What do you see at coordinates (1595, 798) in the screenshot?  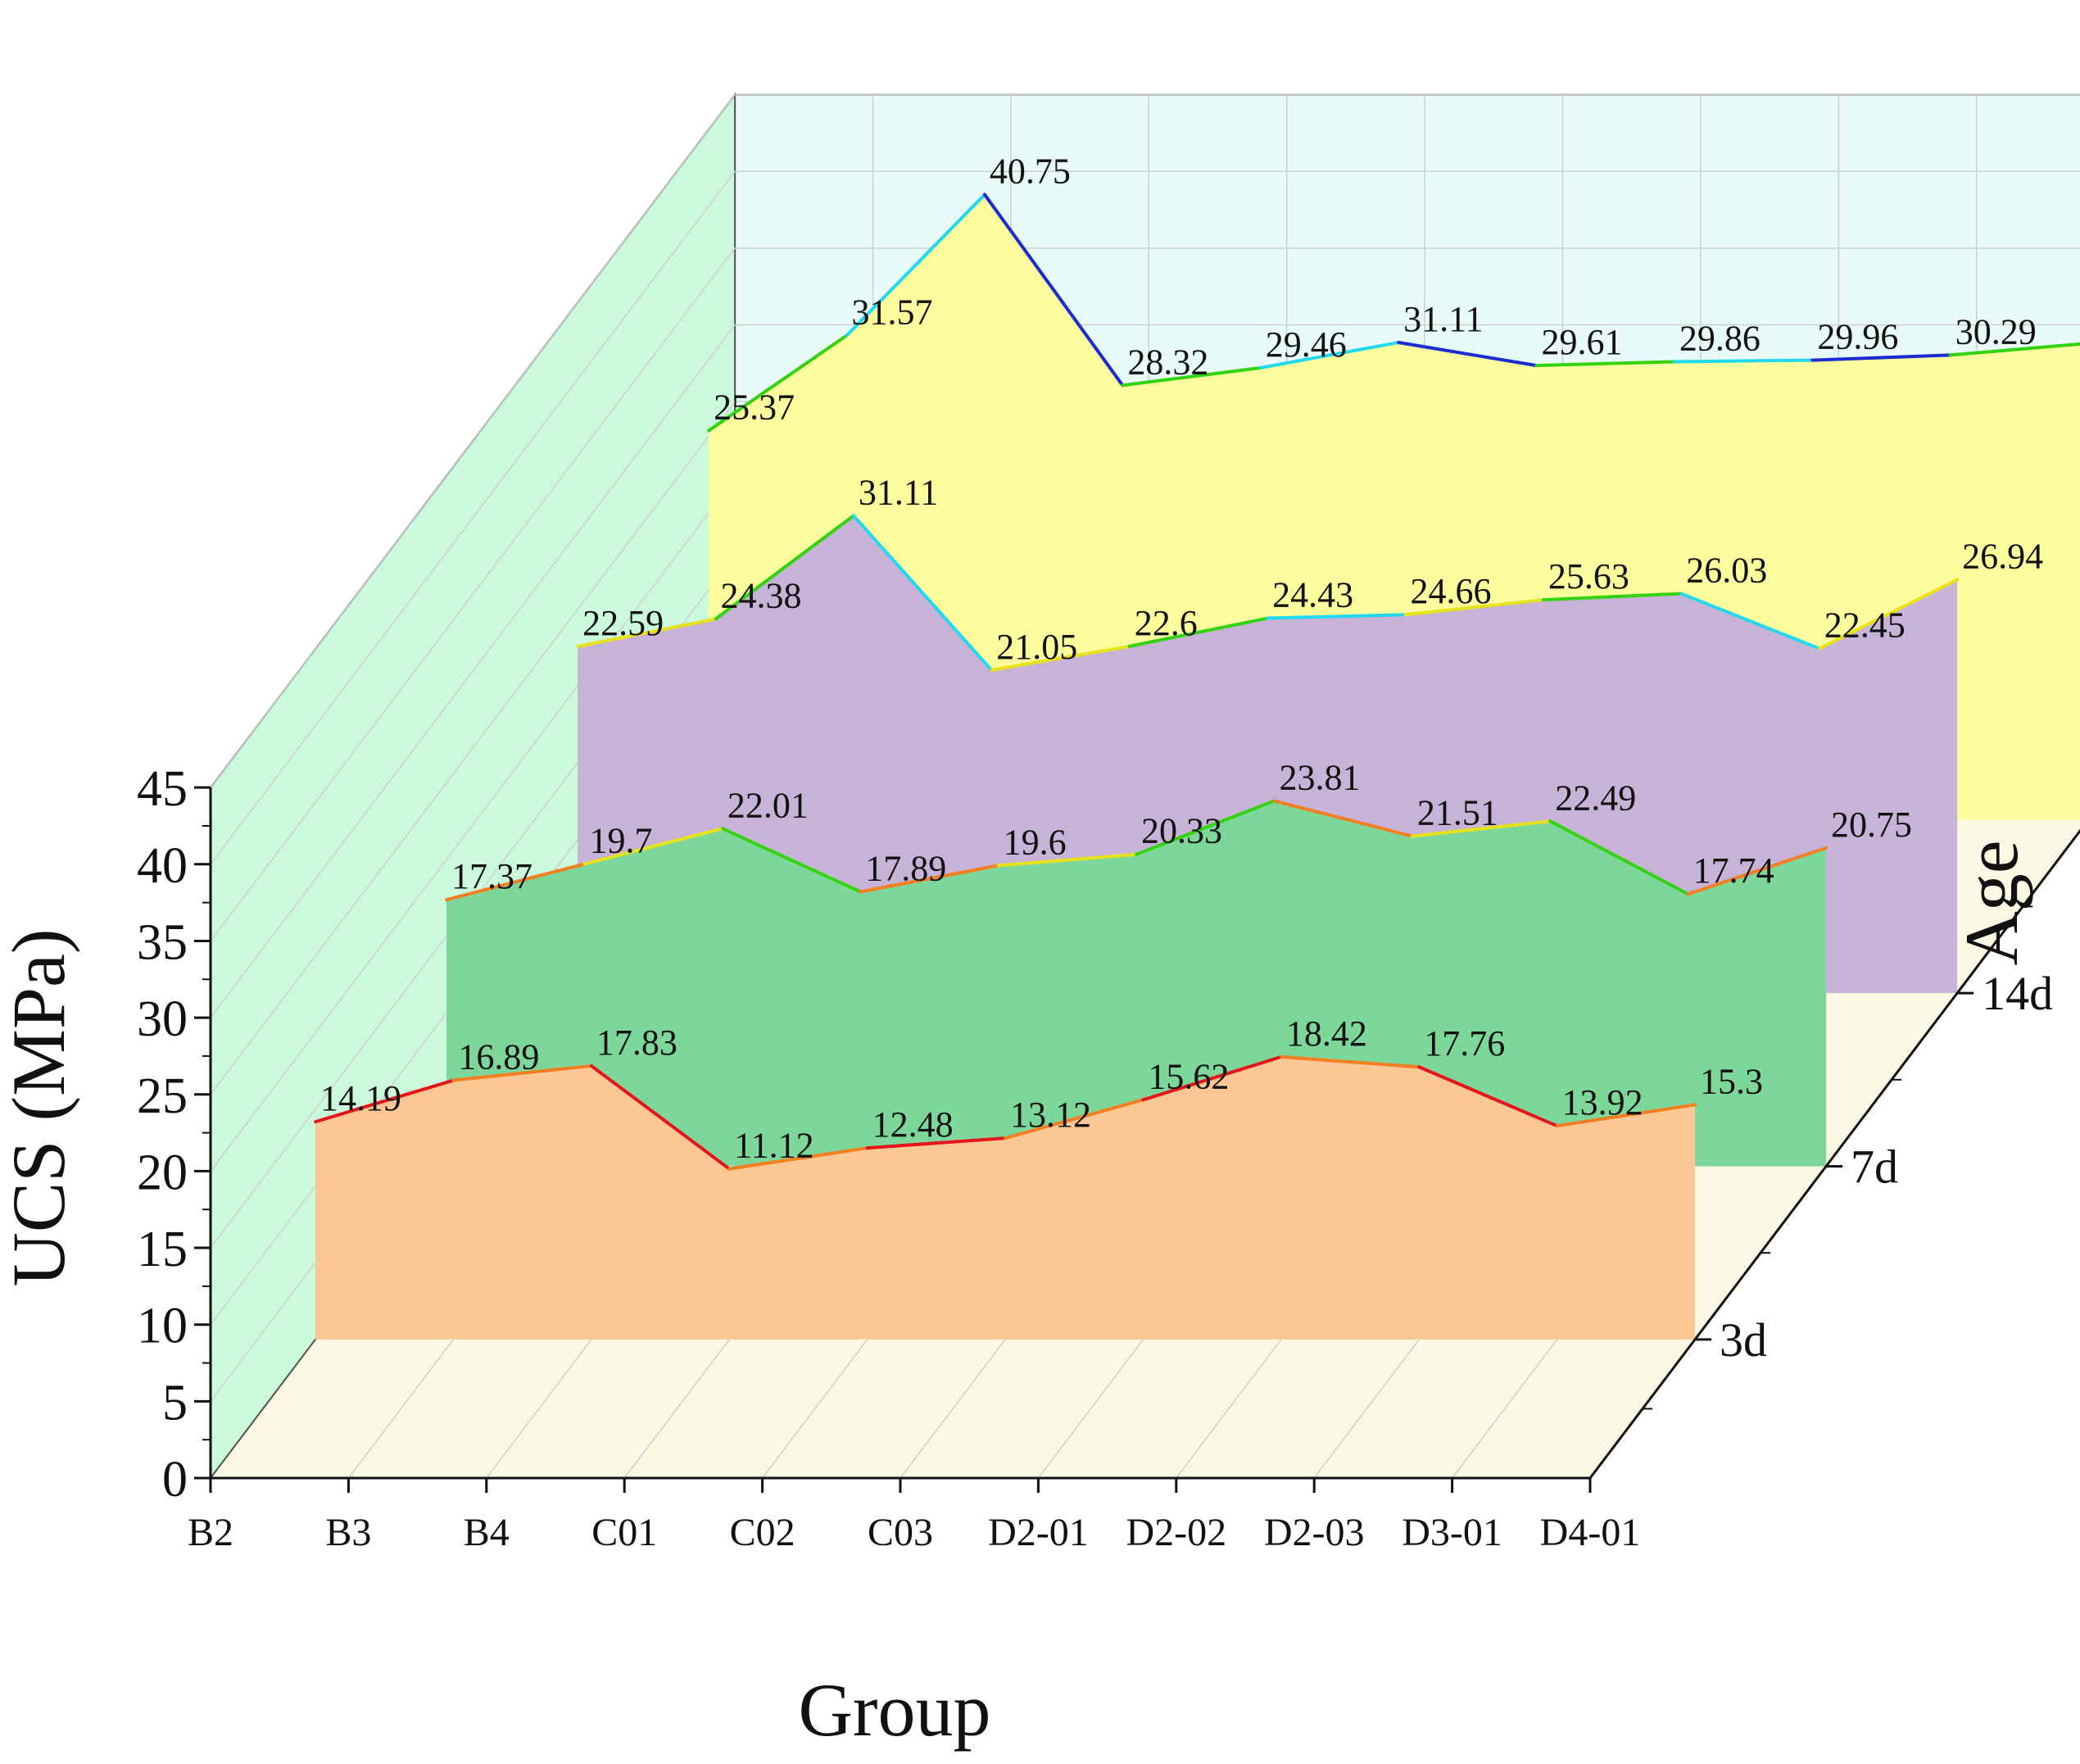 I see `data-label: 22.49` at bounding box center [1595, 798].